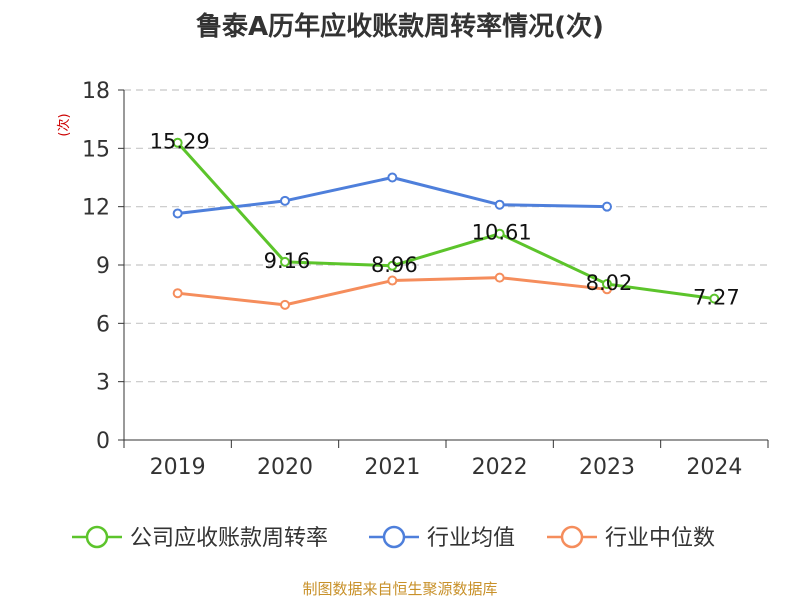  I want to click on data-label: 7.27, so click(716, 298).